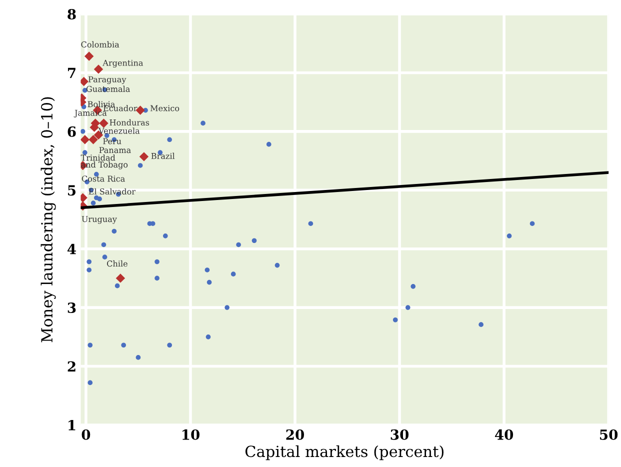 This screenshot has width=621, height=467. I want to click on annotation: Jamaica, so click(90, 114).